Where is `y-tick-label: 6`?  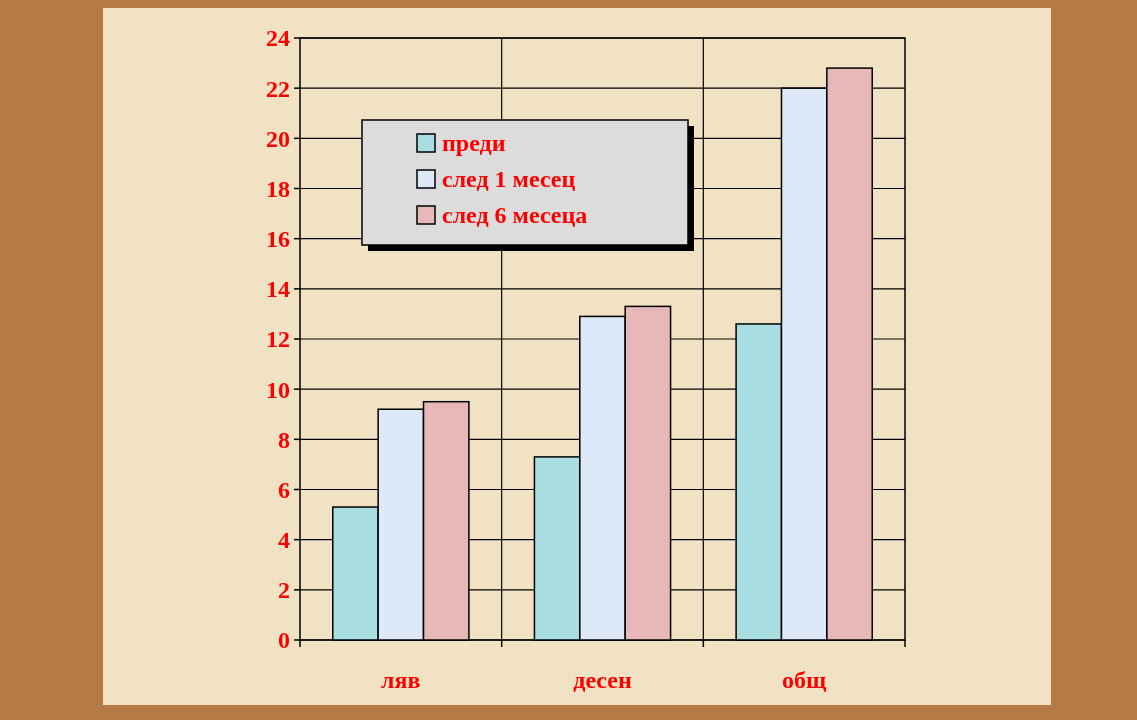
y-tick-label: 6 is located at coordinates (284, 489).